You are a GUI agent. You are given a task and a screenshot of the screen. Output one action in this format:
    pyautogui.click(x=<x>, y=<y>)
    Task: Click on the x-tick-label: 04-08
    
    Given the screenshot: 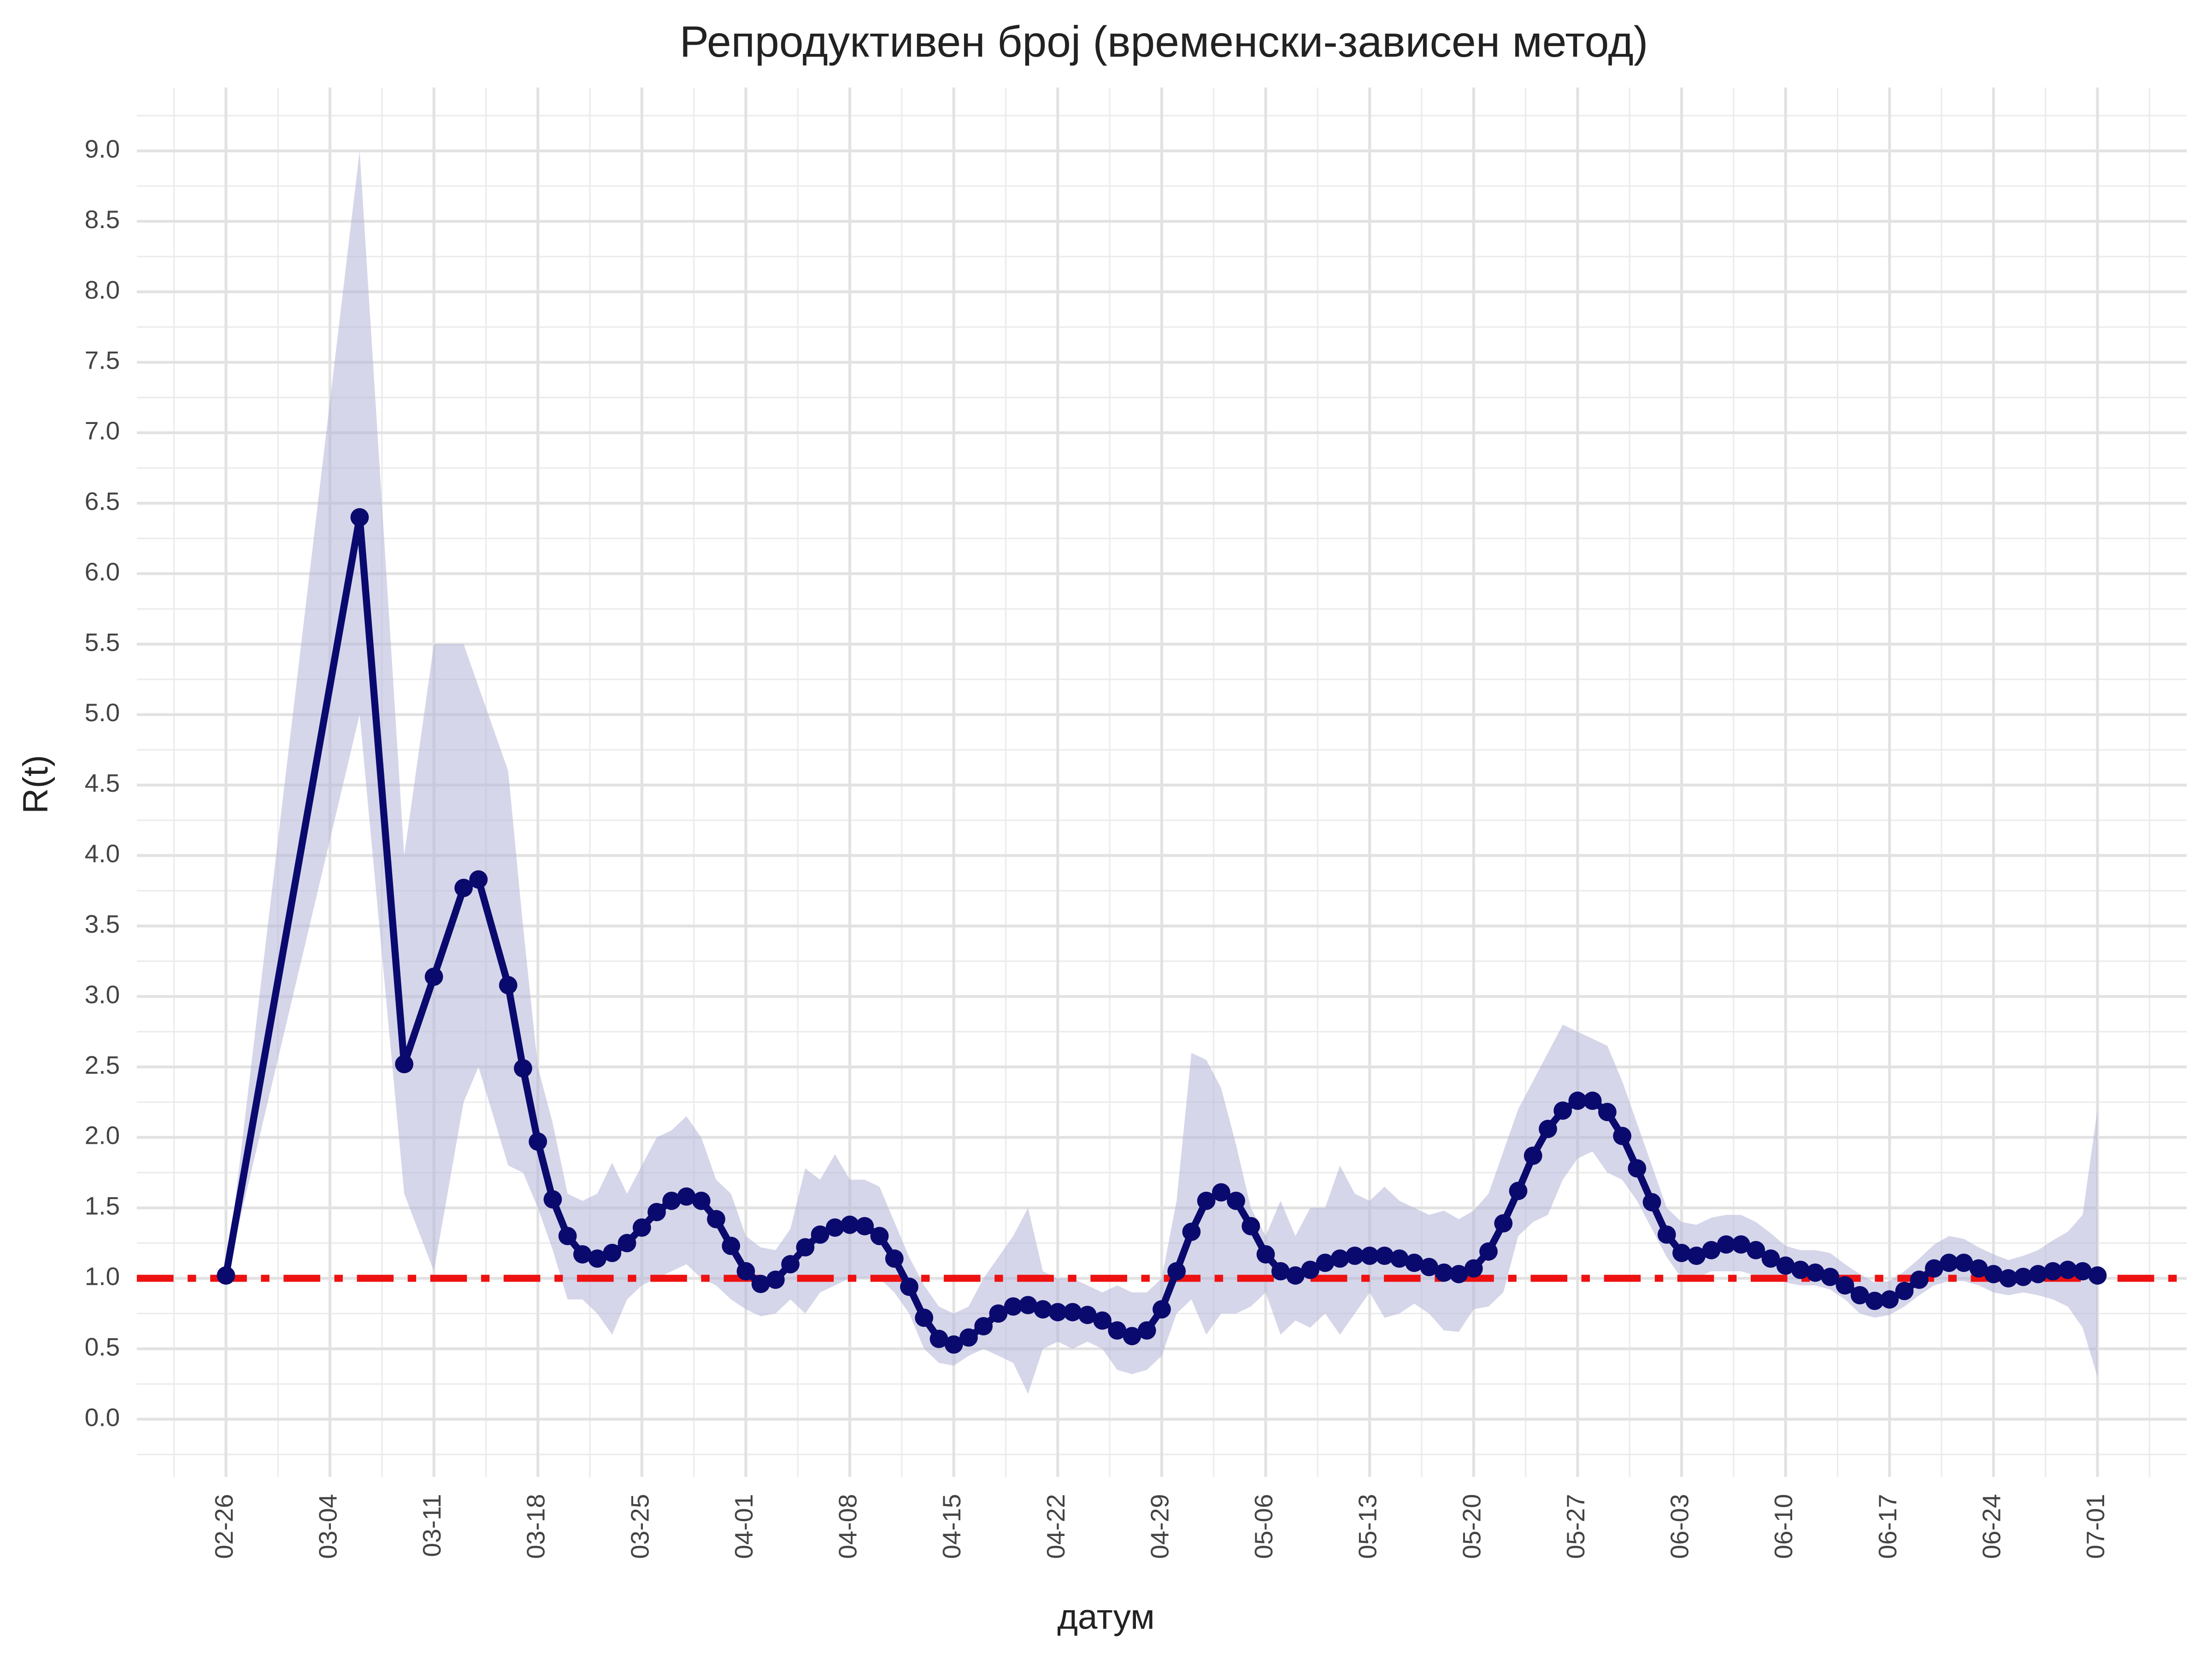 What is the action you would take?
    pyautogui.click(x=848, y=1526)
    